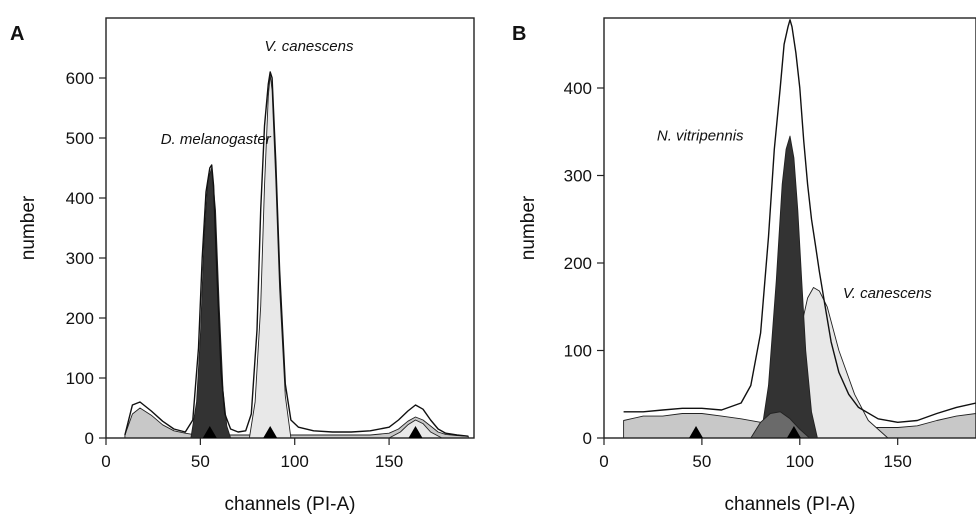 This screenshot has width=976, height=522. Describe the element at coordinates (578, 263) in the screenshot. I see `panel-b-y-tick-label: 200` at that location.